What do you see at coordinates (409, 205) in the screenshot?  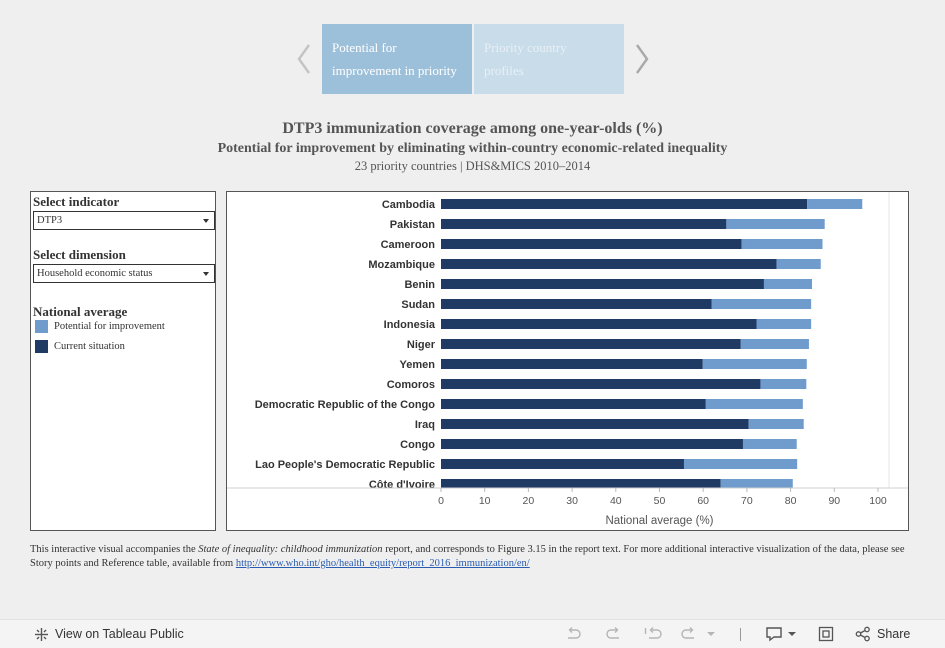 I see `category-label: Cambodia` at bounding box center [409, 205].